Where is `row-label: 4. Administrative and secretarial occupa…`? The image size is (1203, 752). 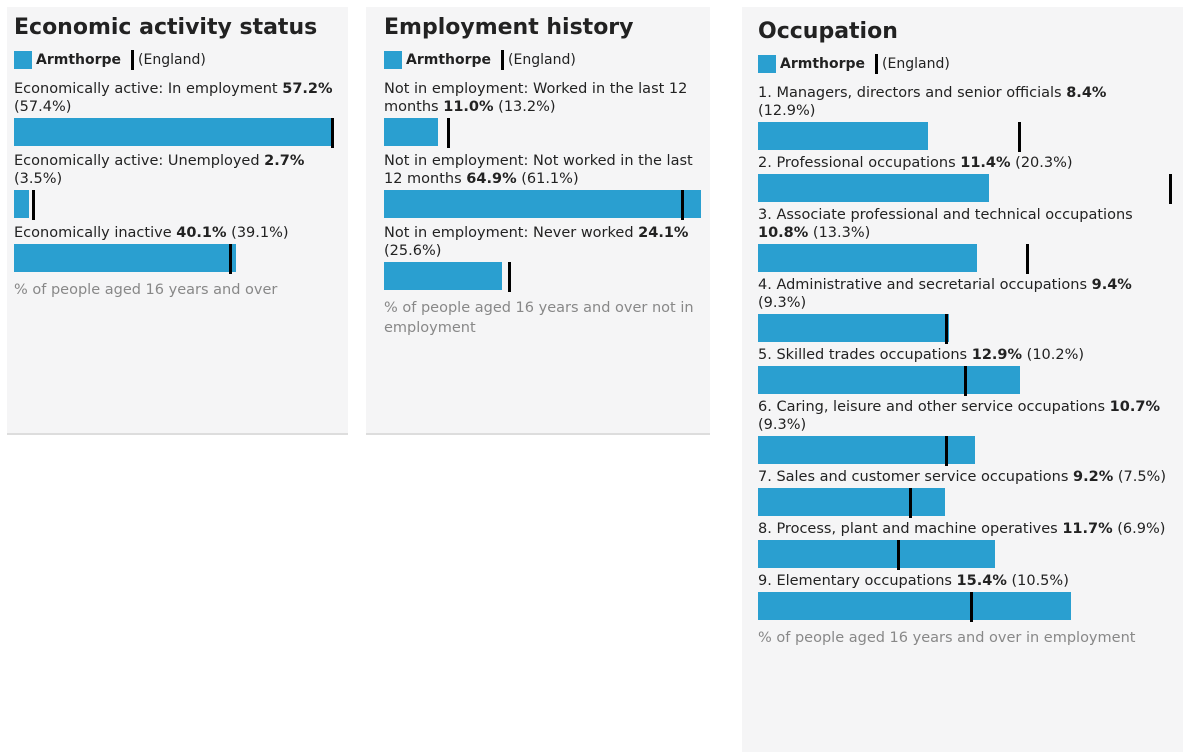
row-label: 4. Administrative and secretarial occupa… is located at coordinates (962, 294).